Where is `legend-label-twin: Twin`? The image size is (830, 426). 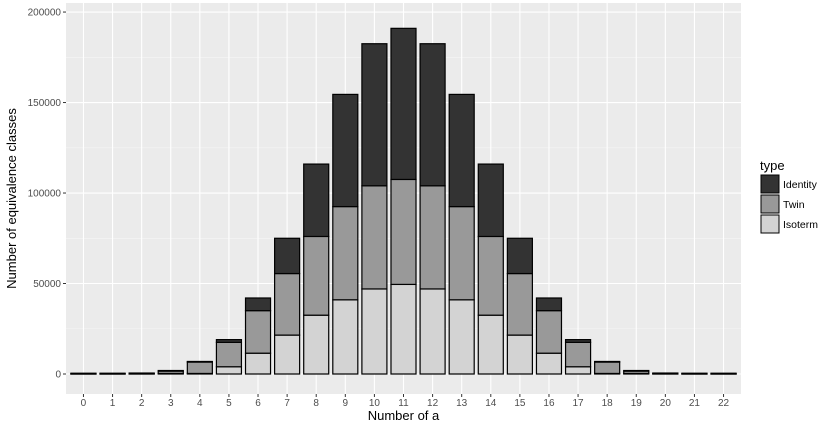 legend-label-twin: Twin is located at coordinates (794, 205).